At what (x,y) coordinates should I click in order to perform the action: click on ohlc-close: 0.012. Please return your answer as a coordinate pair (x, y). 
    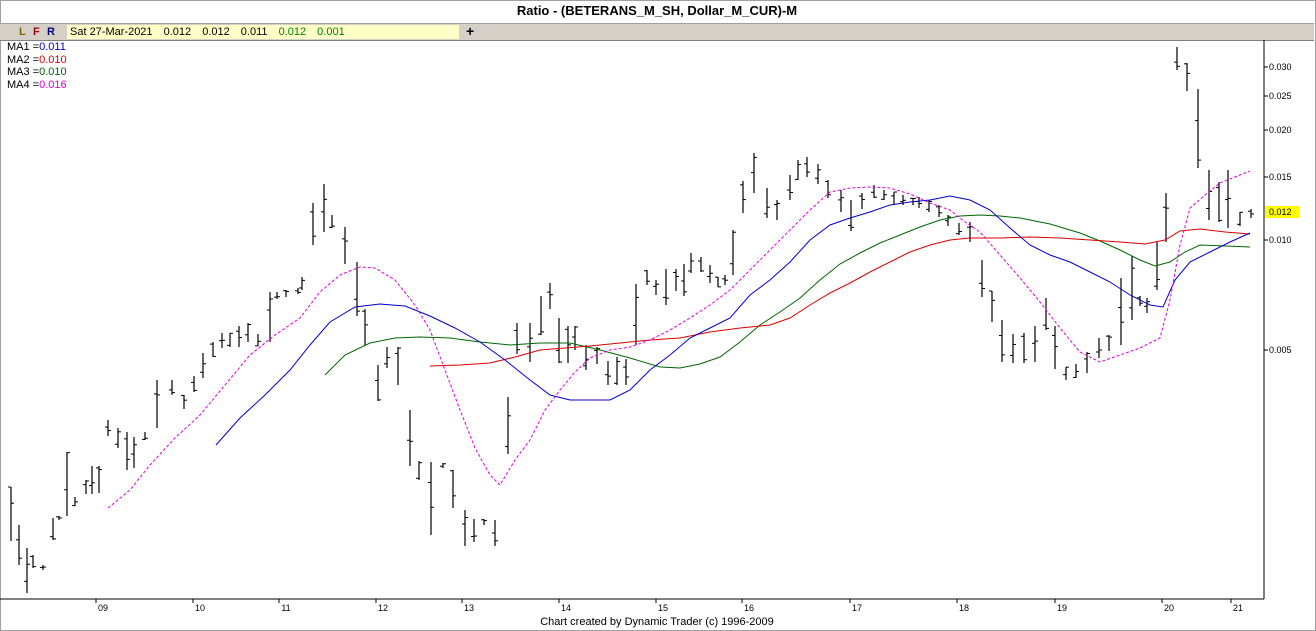
    Looking at the image, I should click on (292, 32).